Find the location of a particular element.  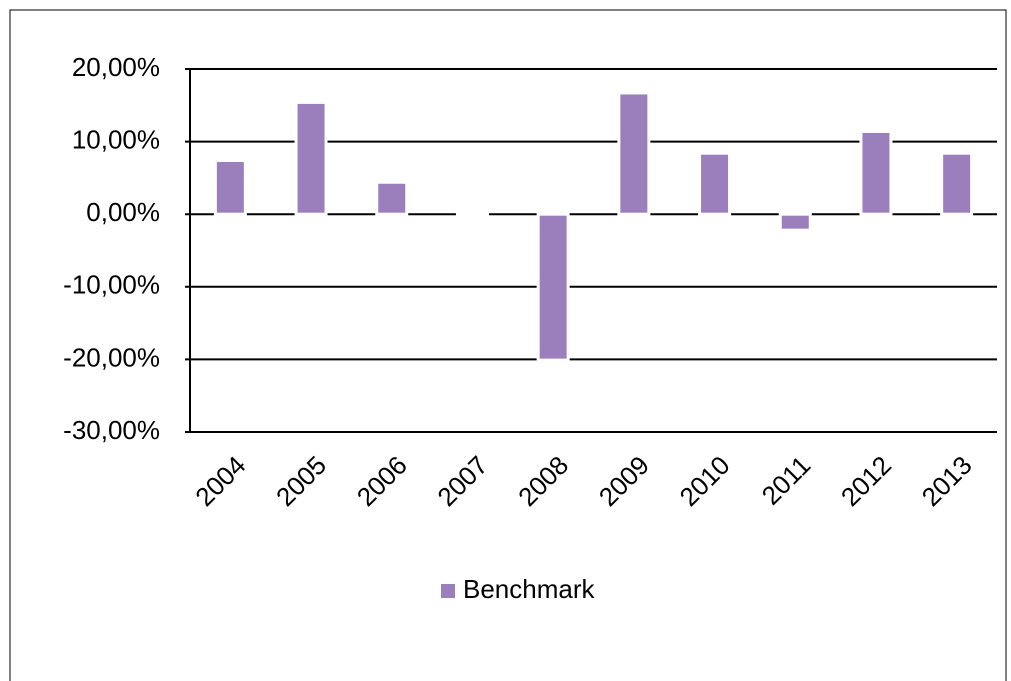

y-tick-label: -30,00% is located at coordinates (111, 430).